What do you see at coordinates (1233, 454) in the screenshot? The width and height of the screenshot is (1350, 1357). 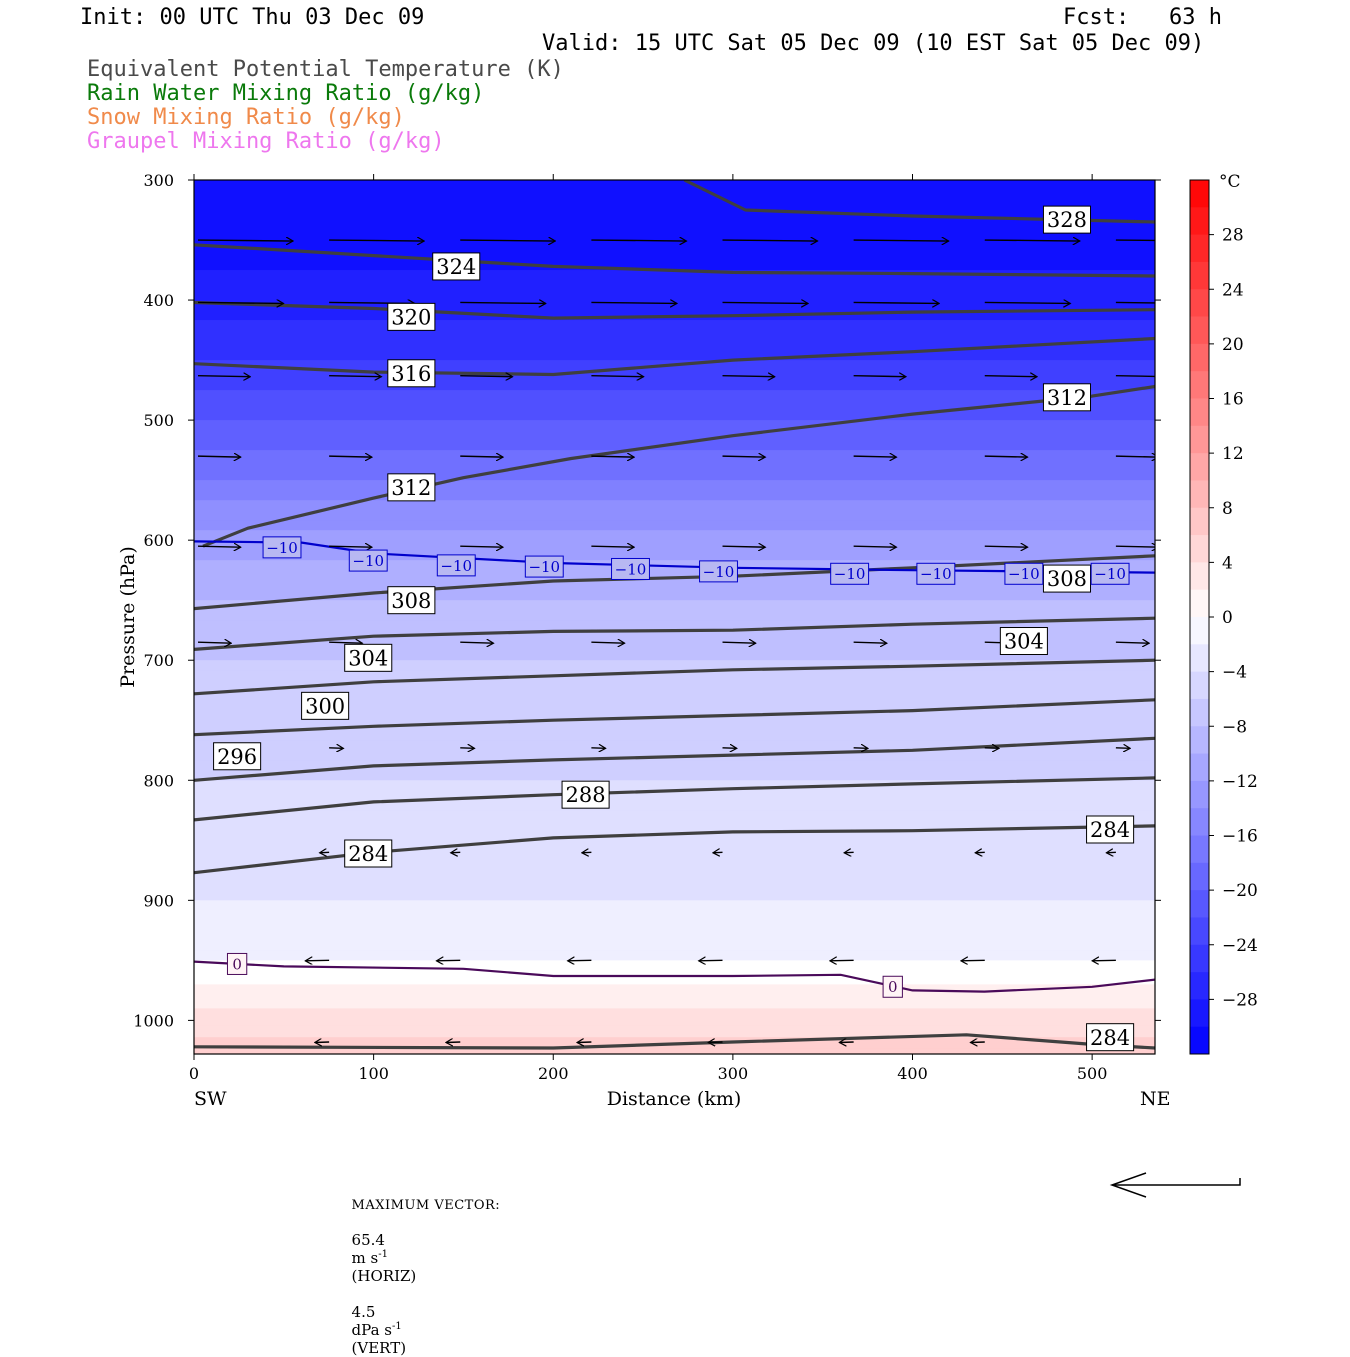 I see `colorbar-tick-label: 12` at bounding box center [1233, 454].